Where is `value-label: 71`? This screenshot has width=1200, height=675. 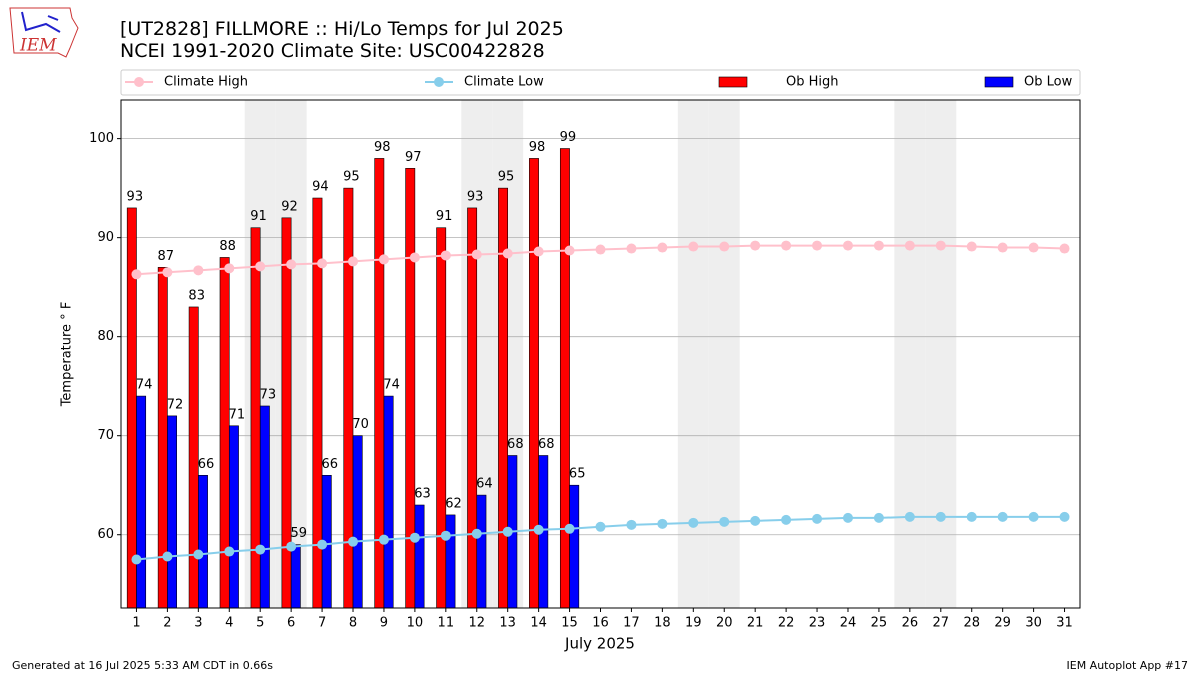
value-label: 71 is located at coordinates (237, 414).